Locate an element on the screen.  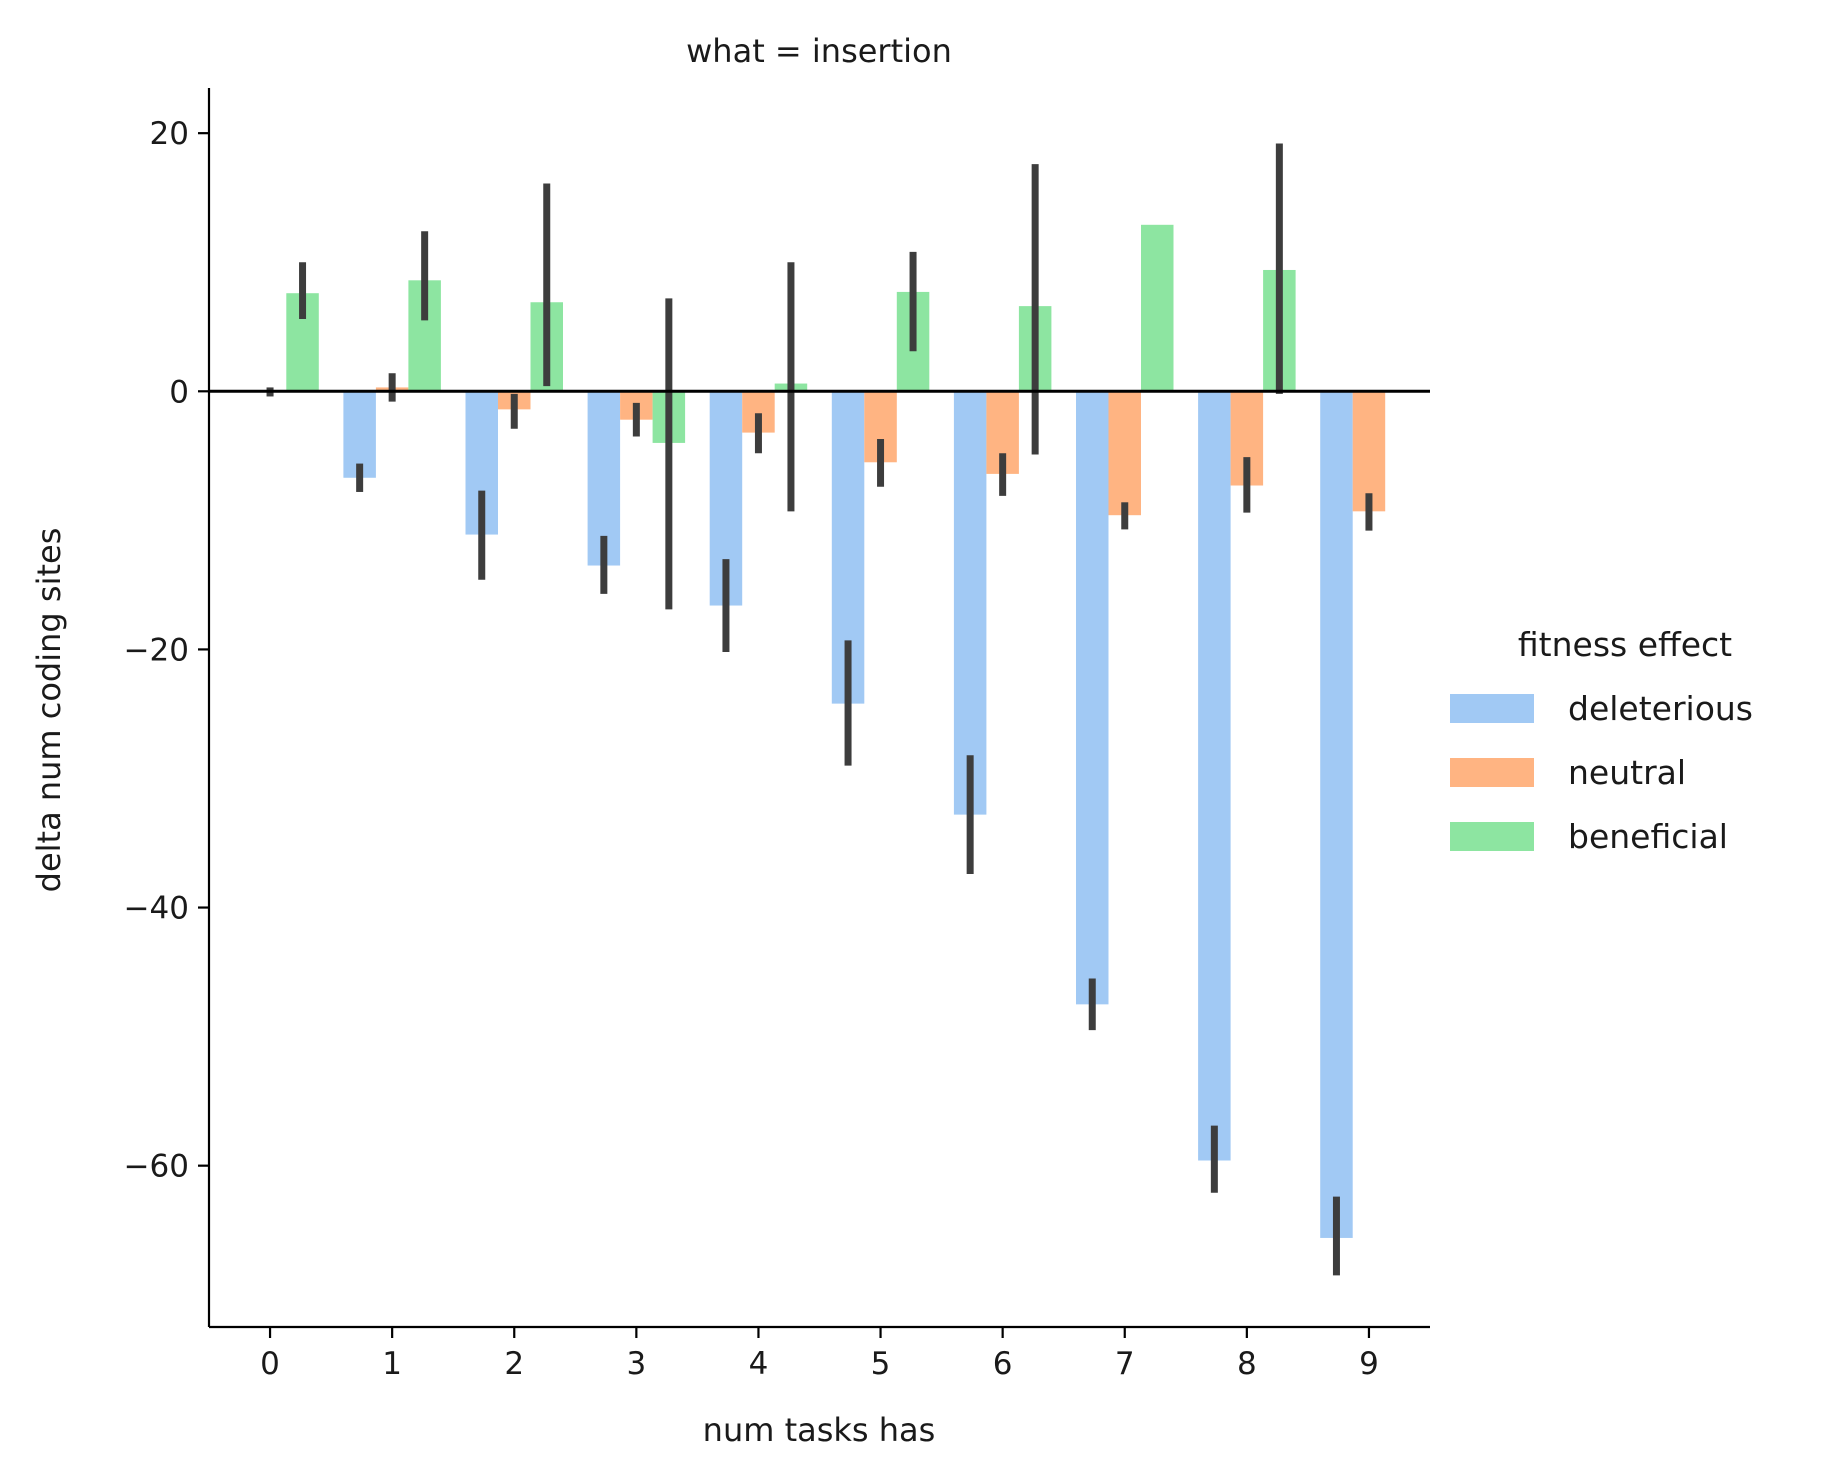
x-tick-label: 4 is located at coordinates (759, 1364).